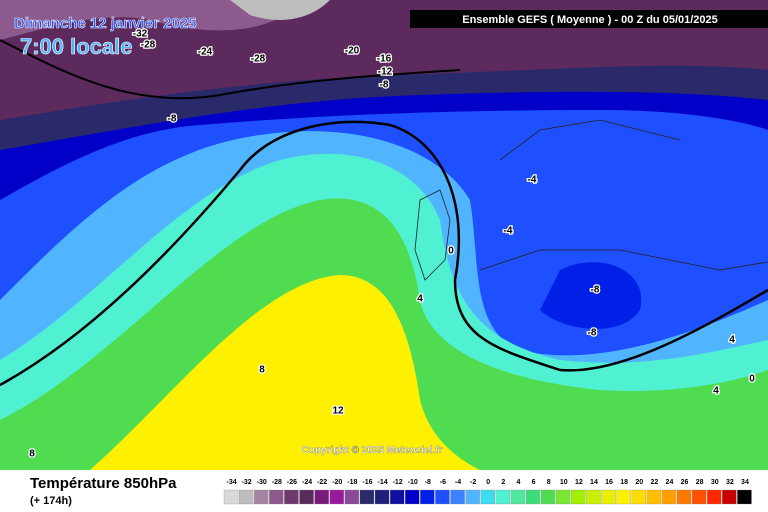  I want to click on legend-label: -34, so click(231, 482).